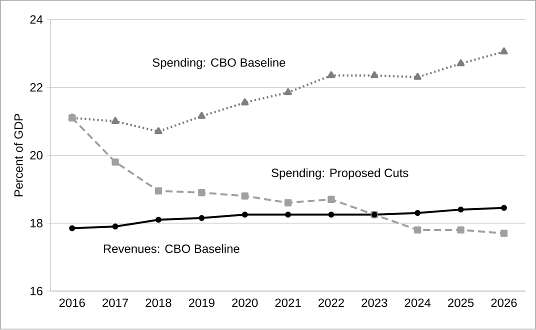 This screenshot has height=330, width=536. I want to click on x-tick-label: 2016, so click(72, 303).